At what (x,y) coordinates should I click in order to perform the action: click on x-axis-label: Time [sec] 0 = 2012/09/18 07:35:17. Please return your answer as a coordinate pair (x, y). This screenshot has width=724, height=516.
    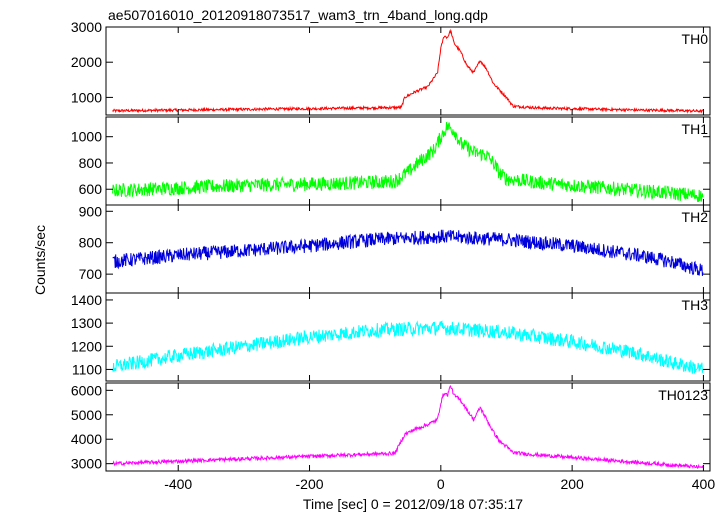
    Looking at the image, I should click on (413, 504).